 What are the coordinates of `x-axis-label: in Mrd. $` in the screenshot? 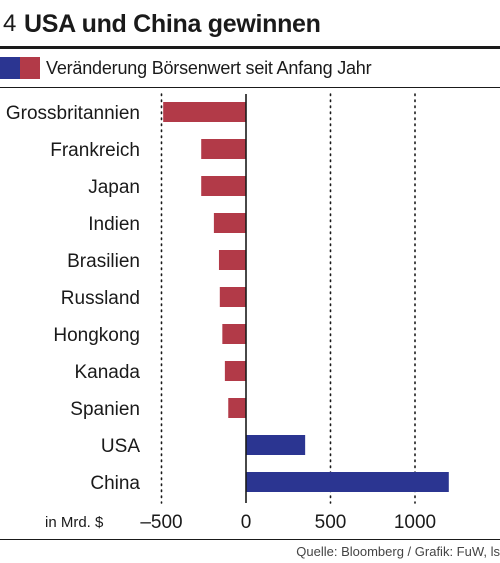 It's located at (74, 522).